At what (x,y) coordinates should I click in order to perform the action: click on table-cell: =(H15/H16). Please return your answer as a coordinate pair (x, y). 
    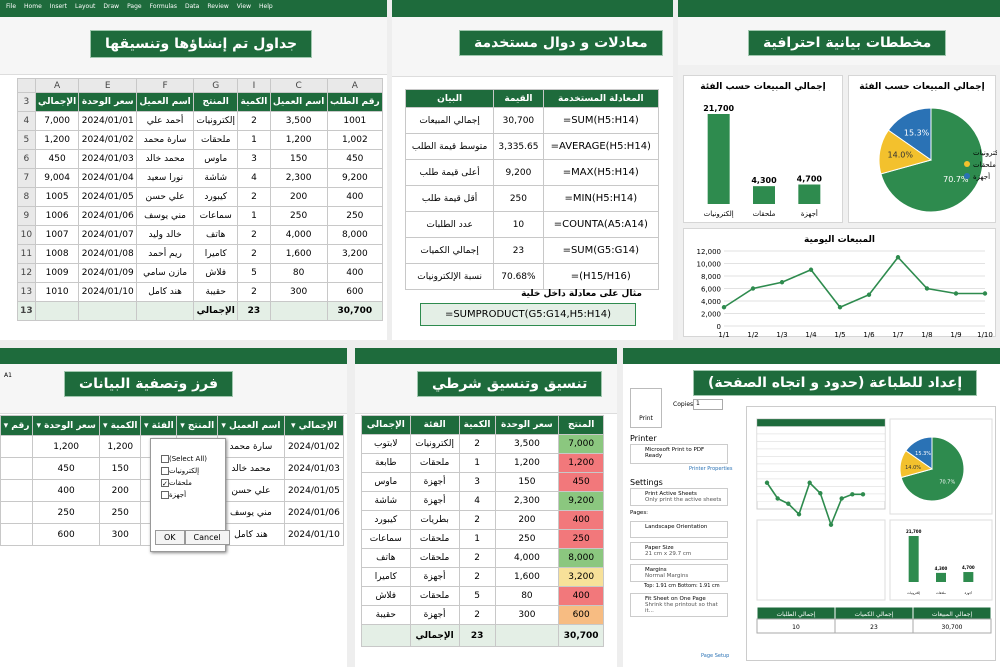
    Looking at the image, I should click on (601, 276).